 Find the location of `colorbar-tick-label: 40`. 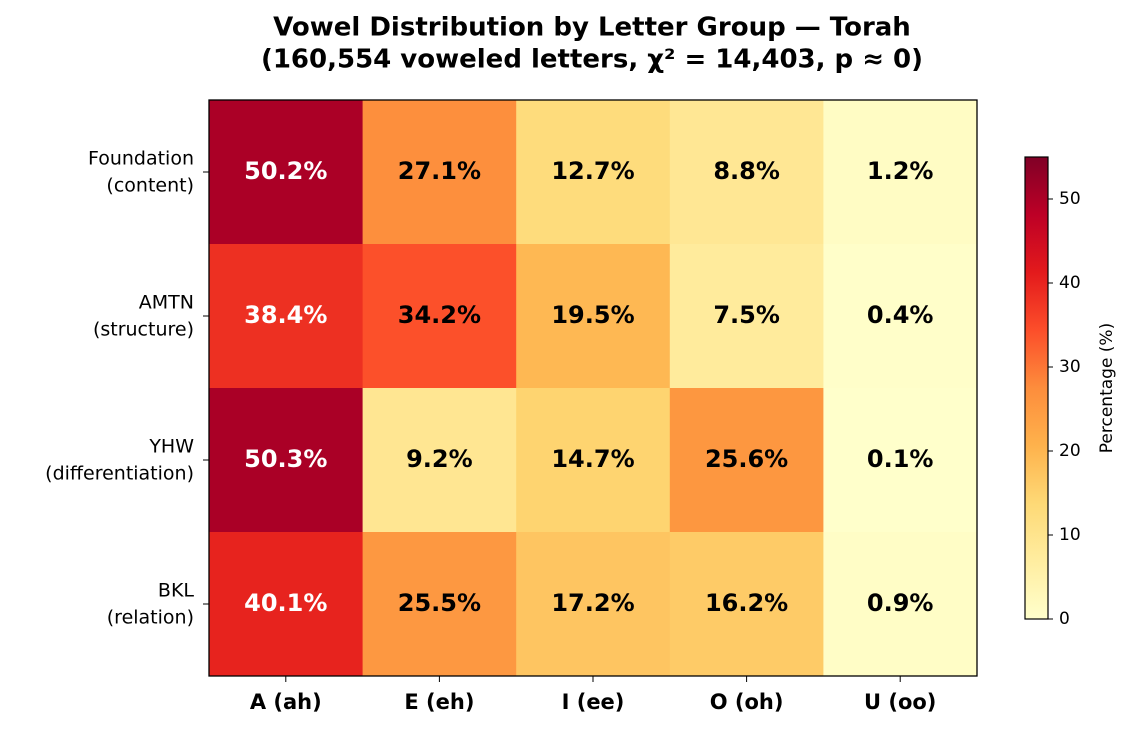

colorbar-tick-label: 40 is located at coordinates (1070, 283).